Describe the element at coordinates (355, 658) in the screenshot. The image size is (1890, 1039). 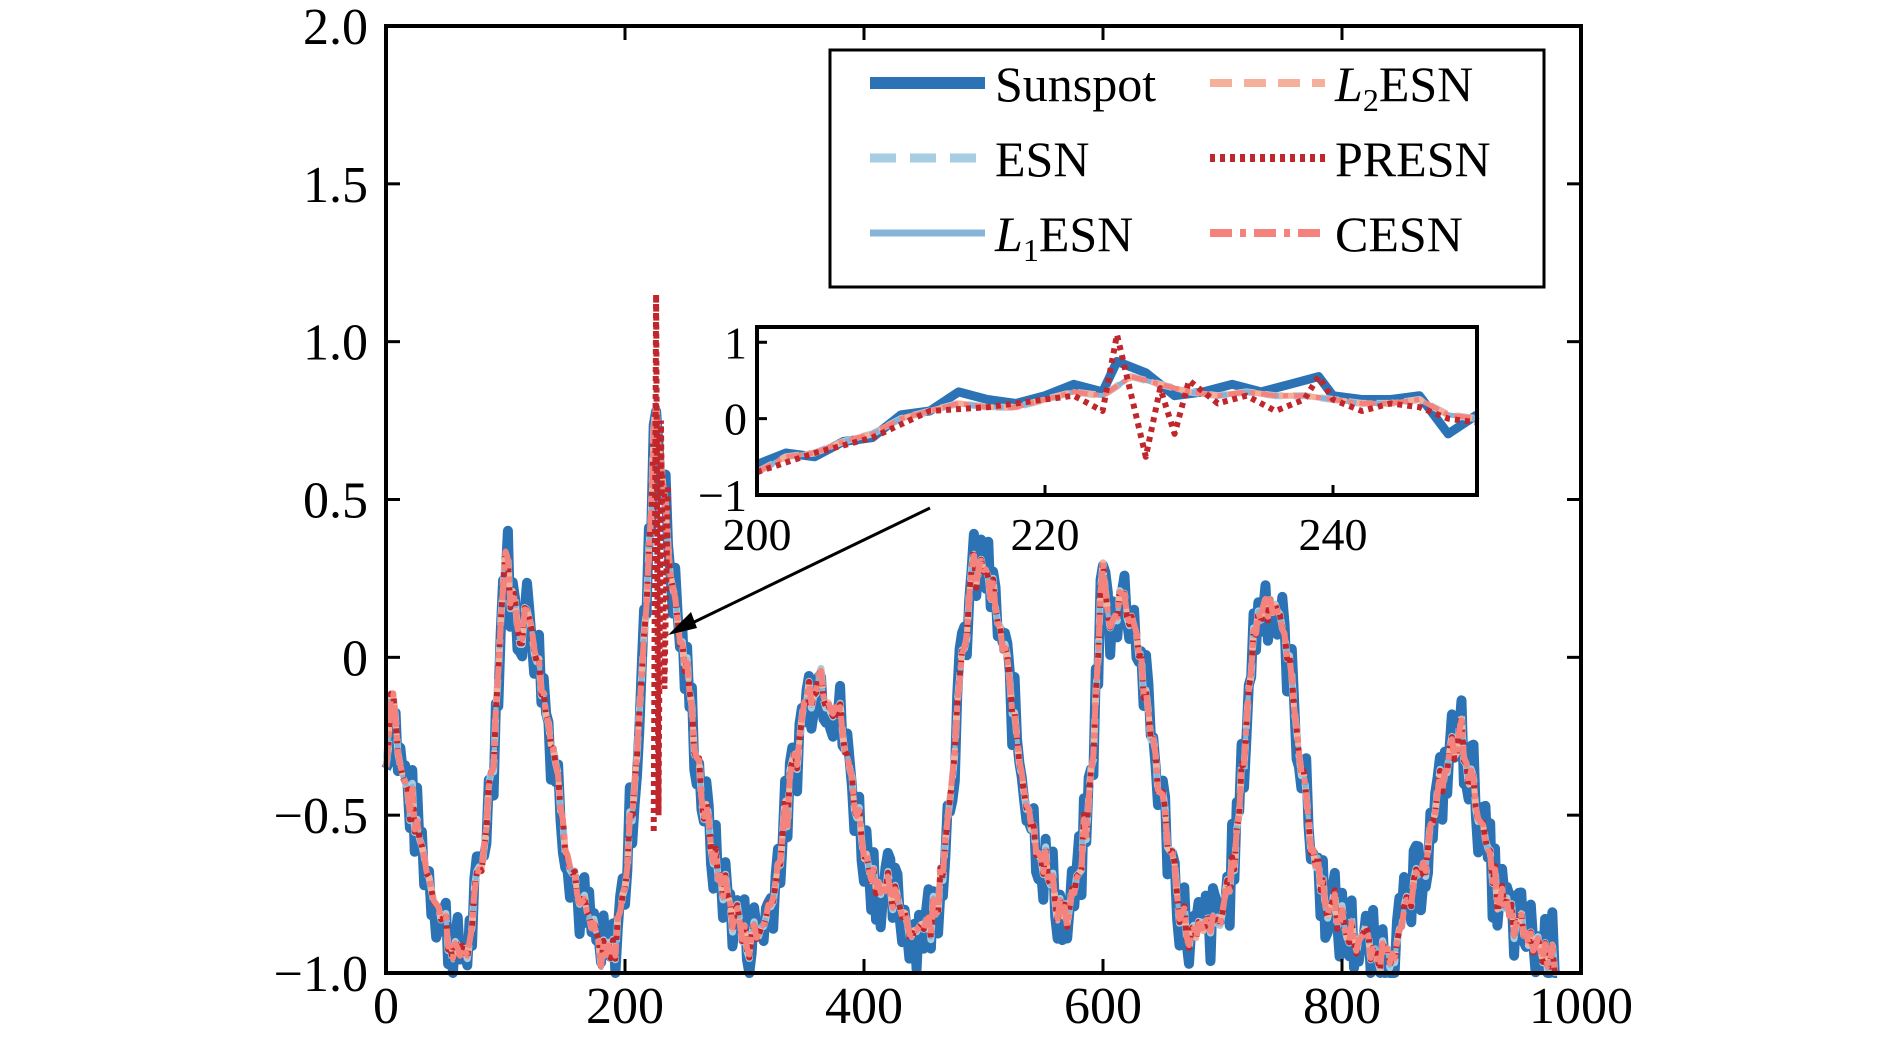
I see `y-tick-label: 0` at that location.